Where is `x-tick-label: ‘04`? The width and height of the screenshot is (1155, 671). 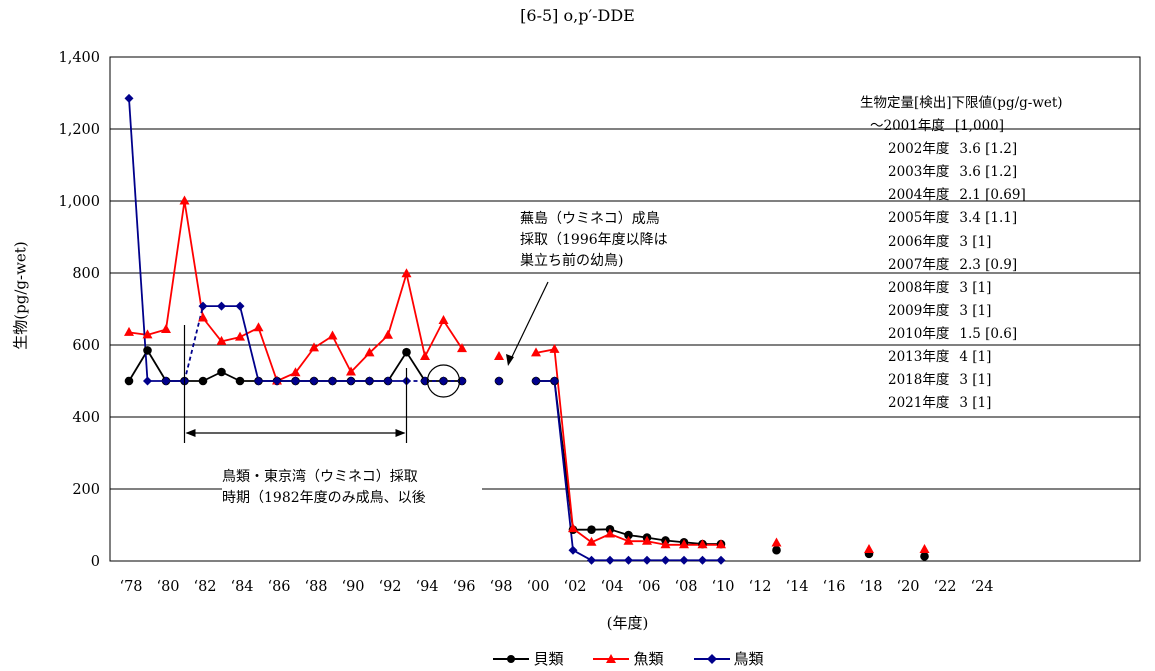 x-tick-label: ‘04 is located at coordinates (611, 587).